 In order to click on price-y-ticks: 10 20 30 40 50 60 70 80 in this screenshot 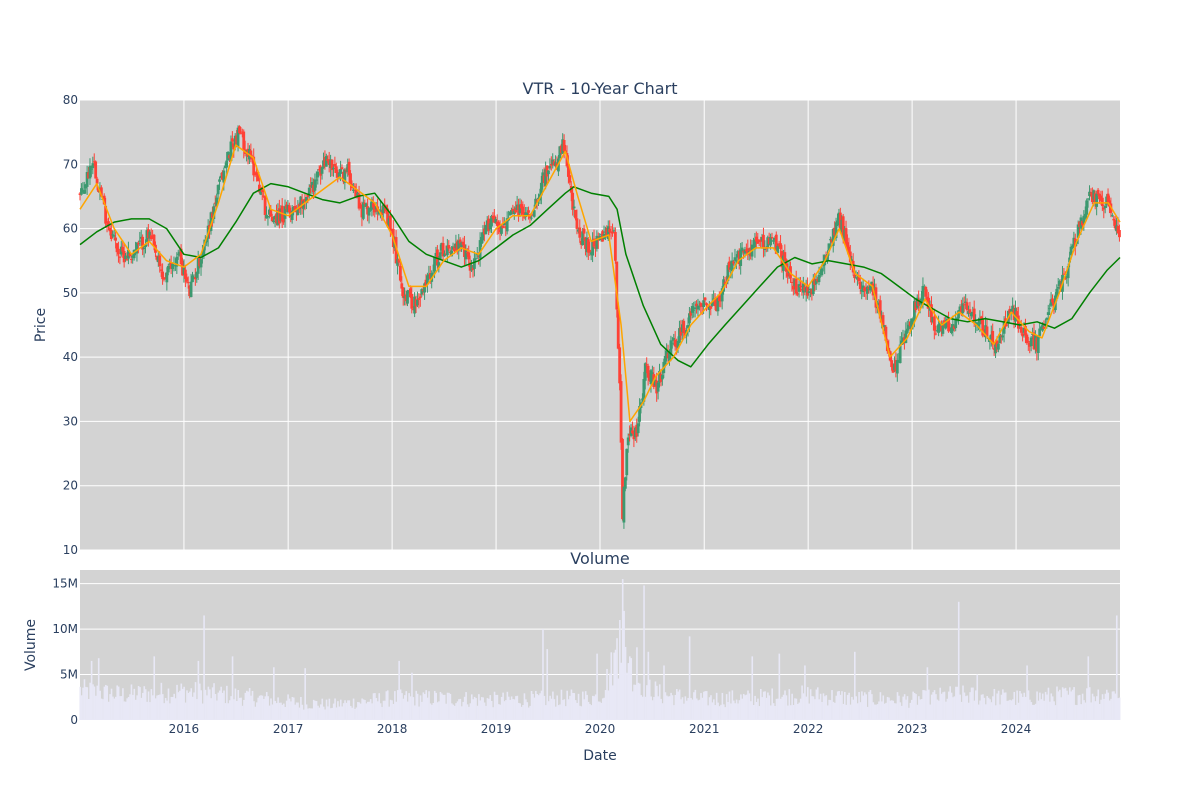, I will do `click(70, 325)`.